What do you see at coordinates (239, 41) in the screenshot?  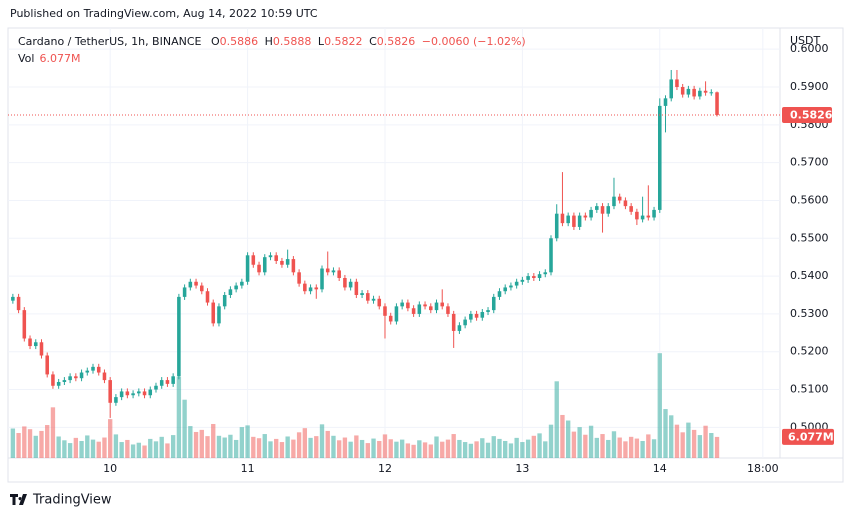 I see `ohlc-value: 0.5886` at bounding box center [239, 41].